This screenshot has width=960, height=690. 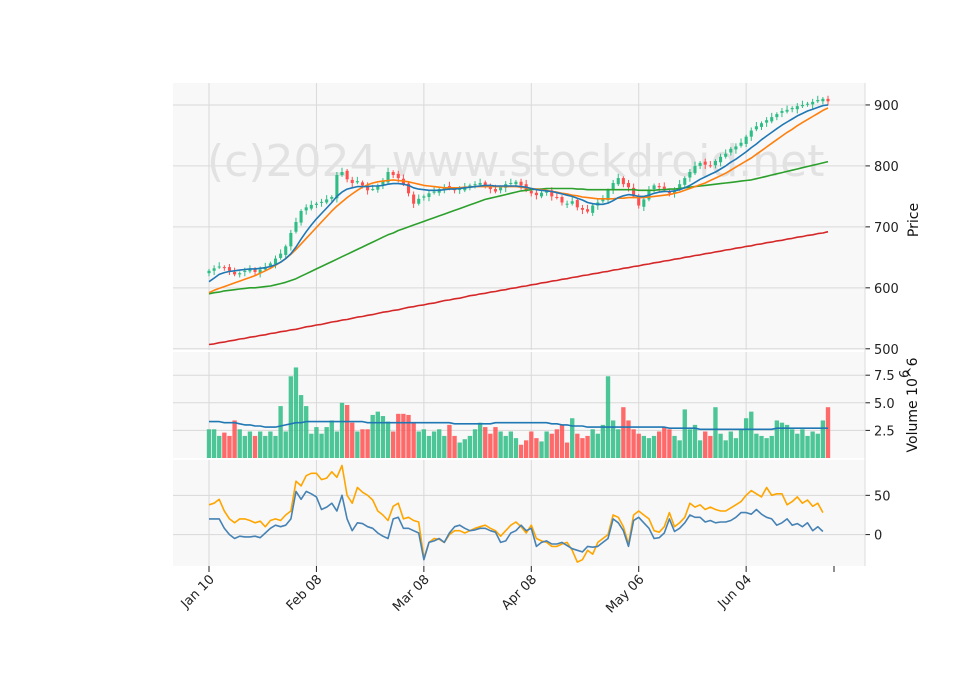 I want to click on price-y-tick-label-3: 800, so click(x=886, y=167).